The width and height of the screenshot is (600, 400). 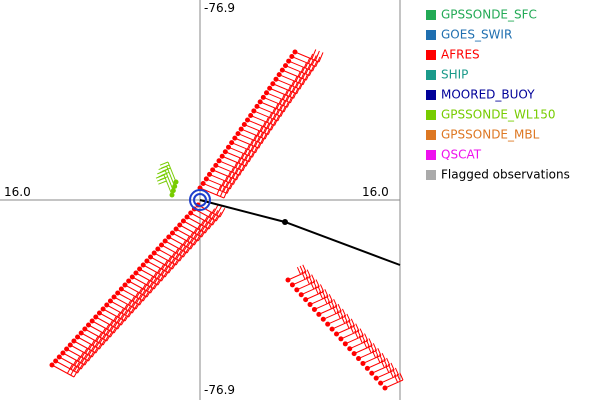 What do you see at coordinates (488, 95) in the screenshot?
I see `legend-label: MOORED_BUOY` at bounding box center [488, 95].